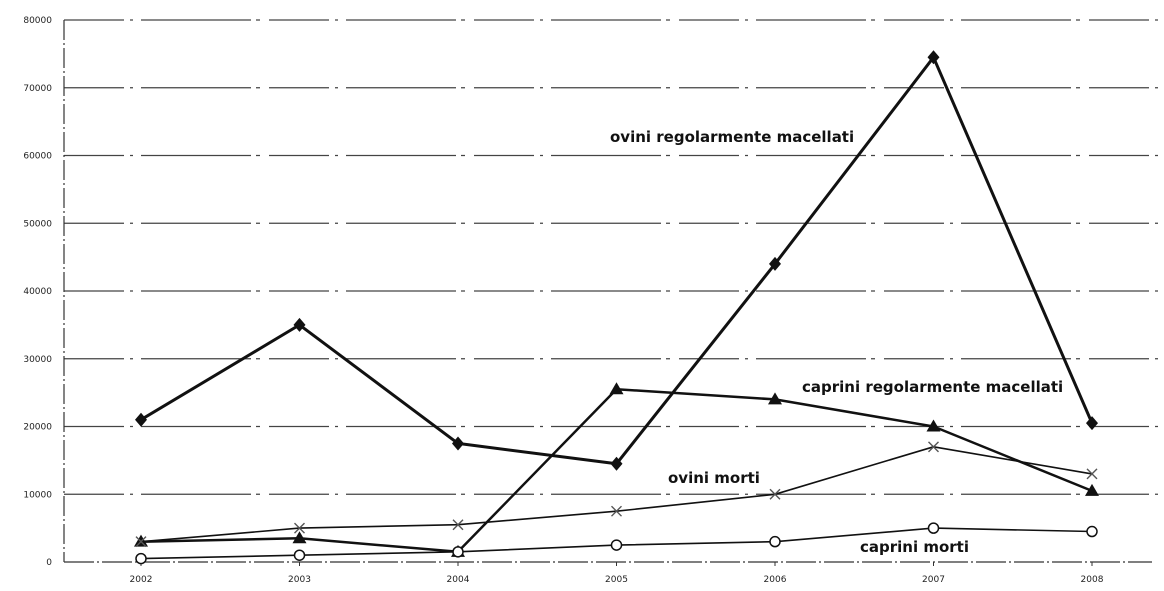 This screenshot has width=1164, height=591. What do you see at coordinates (1092, 531) in the screenshot?
I see `point-caprini-morti-2008` at bounding box center [1092, 531].